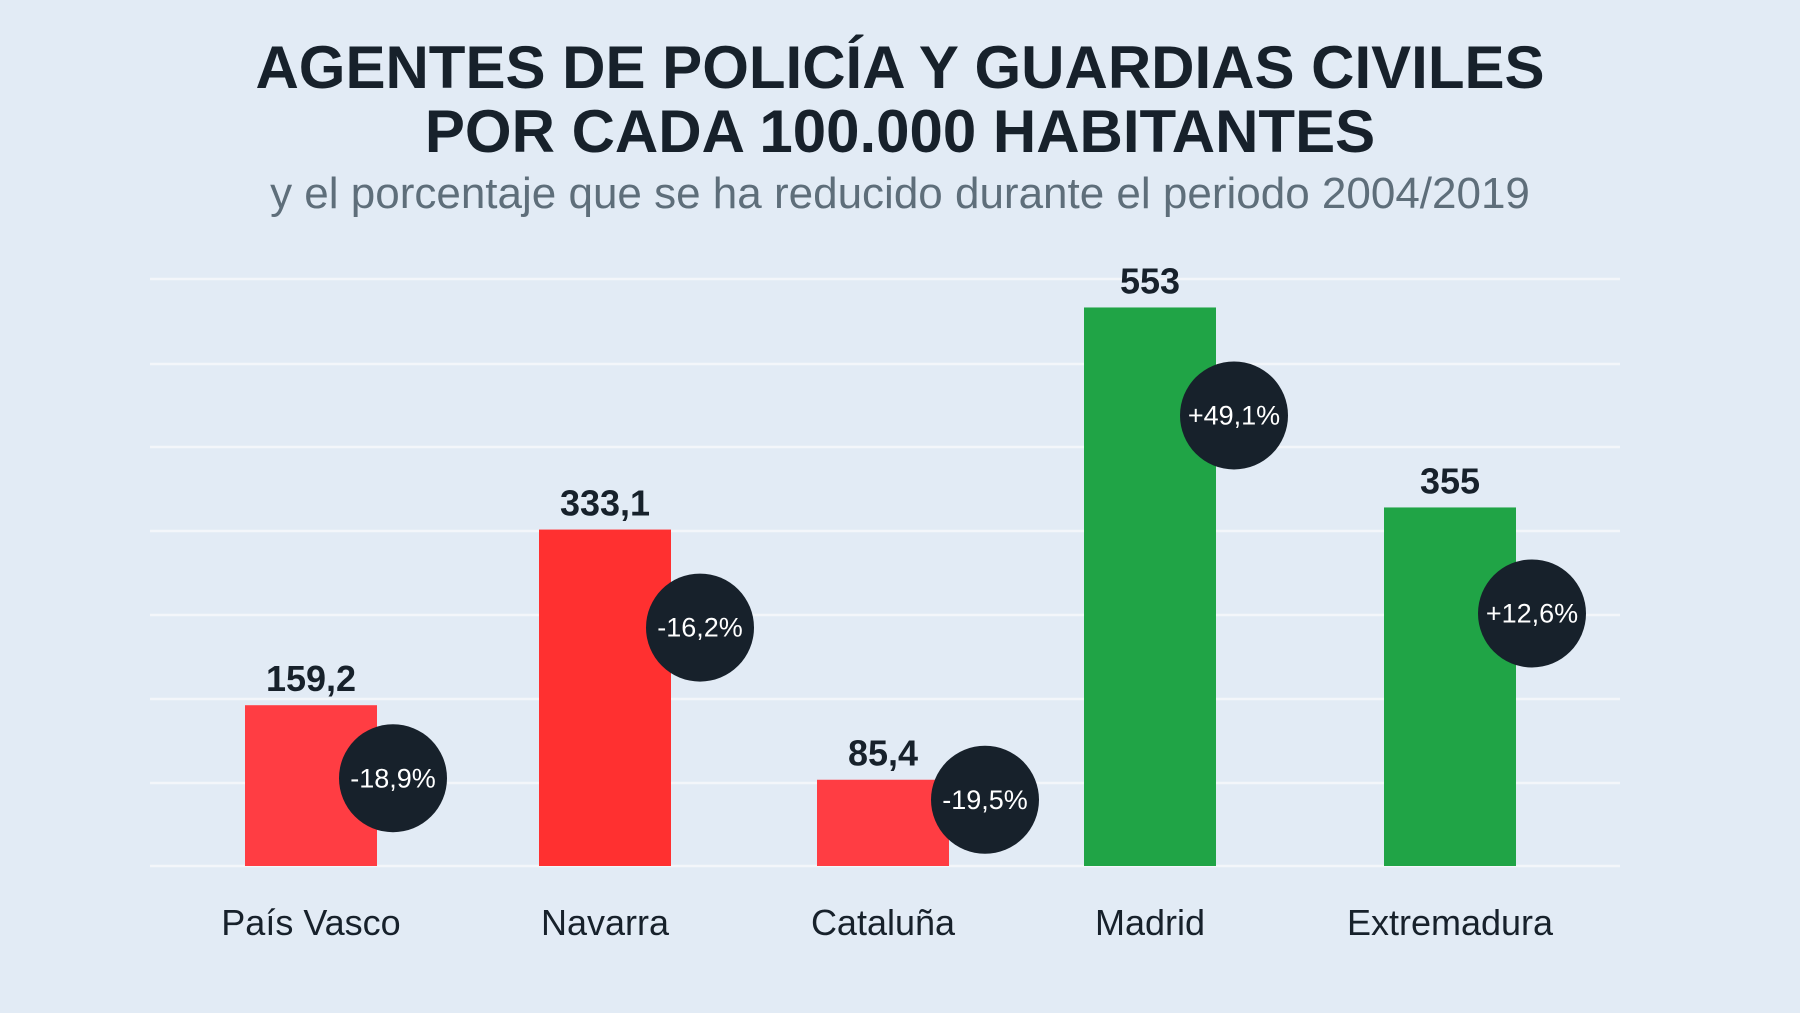 Image resolution: width=1800 pixels, height=1013 pixels. What do you see at coordinates (1450, 922) in the screenshot?
I see `category-label-extremadura: Extremadura` at bounding box center [1450, 922].